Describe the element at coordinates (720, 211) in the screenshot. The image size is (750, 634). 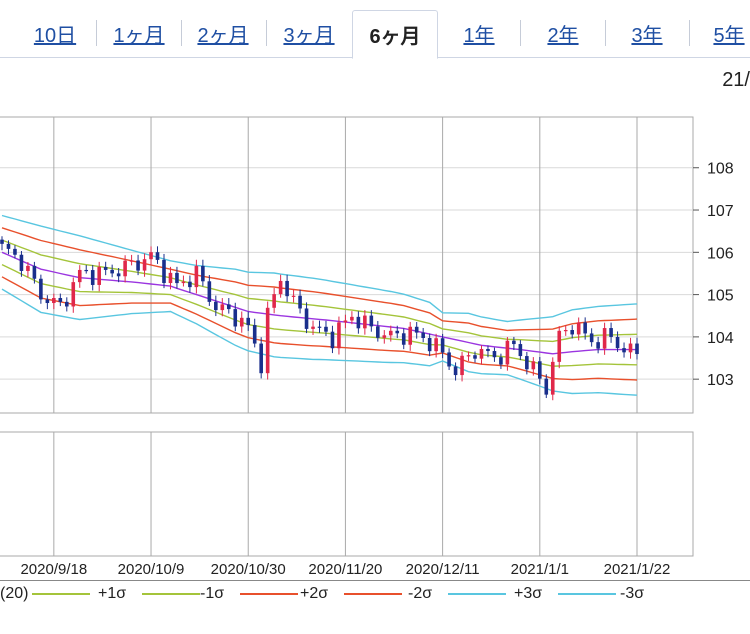
I see `y-tick-label: 107` at that location.